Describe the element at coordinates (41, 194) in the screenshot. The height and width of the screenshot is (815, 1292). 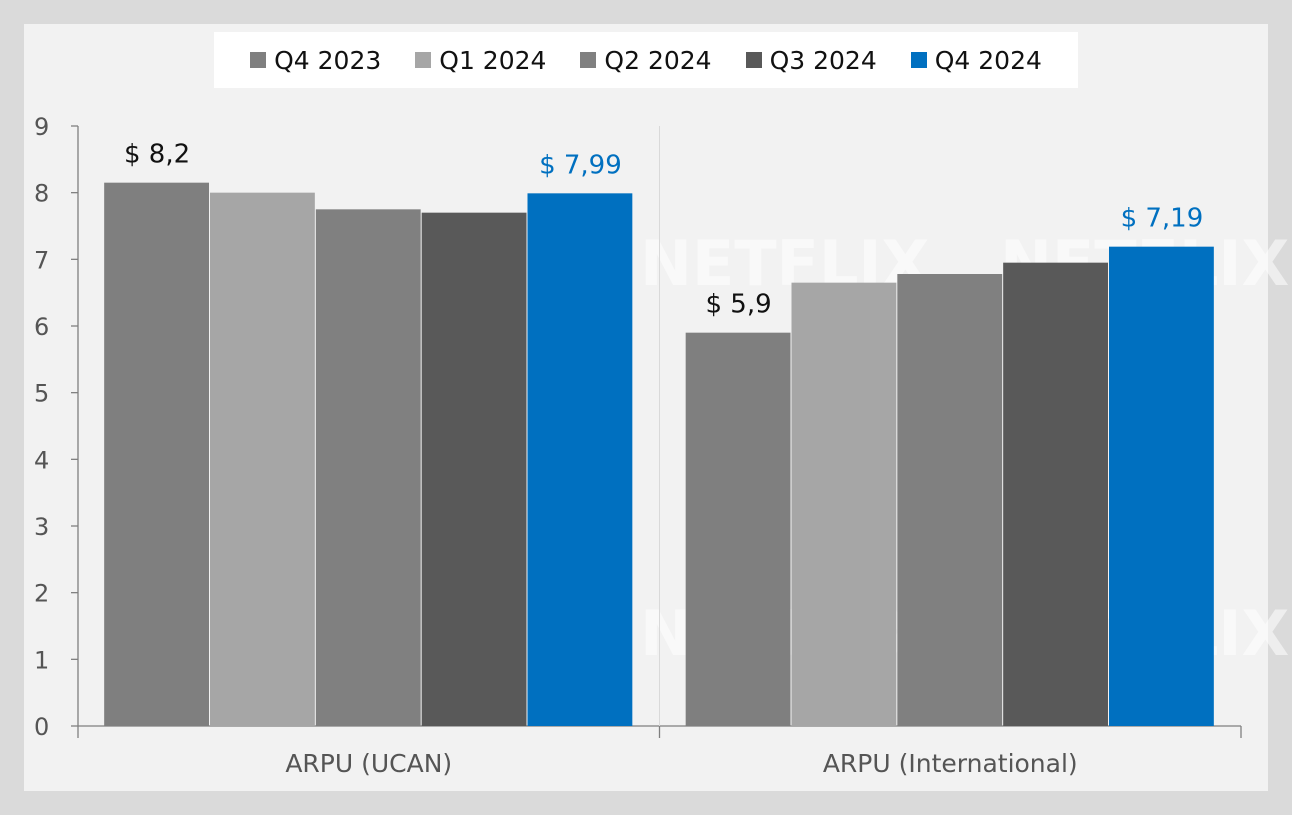
I see `y-tick-label: 8` at that location.